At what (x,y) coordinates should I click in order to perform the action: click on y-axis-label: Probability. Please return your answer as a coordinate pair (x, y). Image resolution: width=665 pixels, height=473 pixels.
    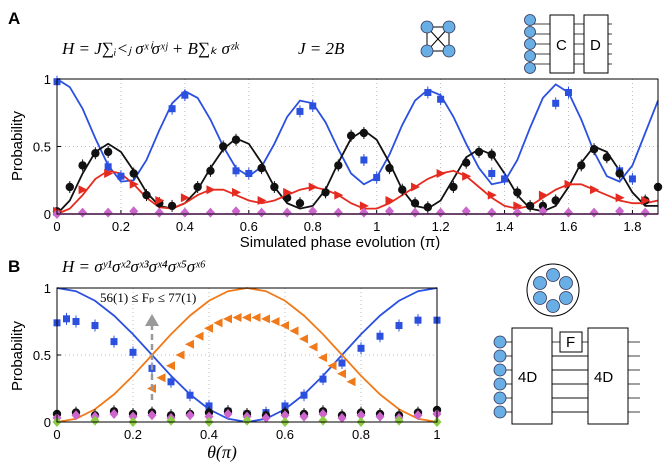
    Looking at the image, I should click on (17, 355).